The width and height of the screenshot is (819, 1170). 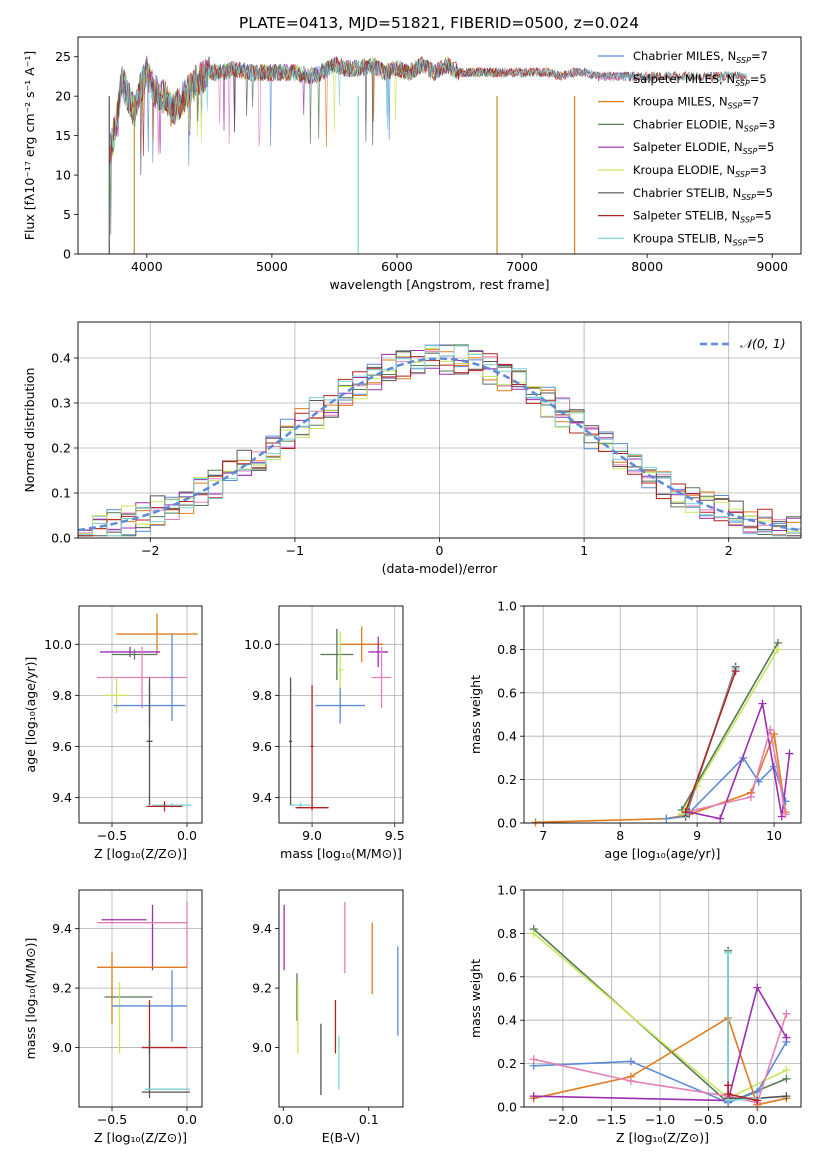 I want to click on panel-mass-vs-ebv: 0.0 0.1 9.0 9.2 9.4 E(B-V), so click(x=328, y=1017).